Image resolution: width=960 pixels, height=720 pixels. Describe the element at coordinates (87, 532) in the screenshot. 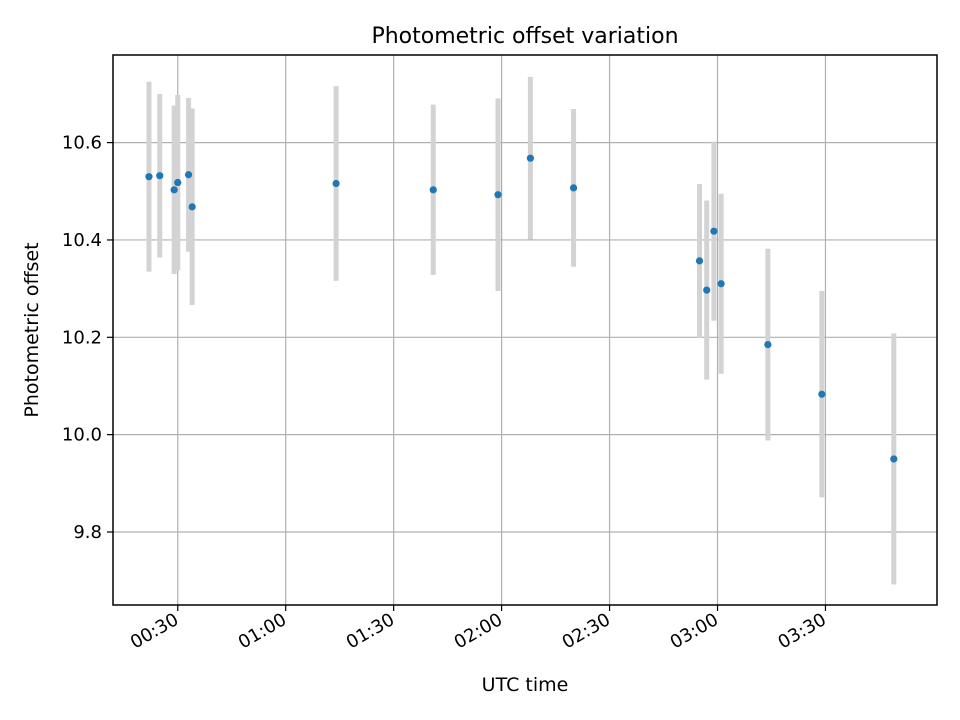

I see `y-tick-label: 9.8` at that location.